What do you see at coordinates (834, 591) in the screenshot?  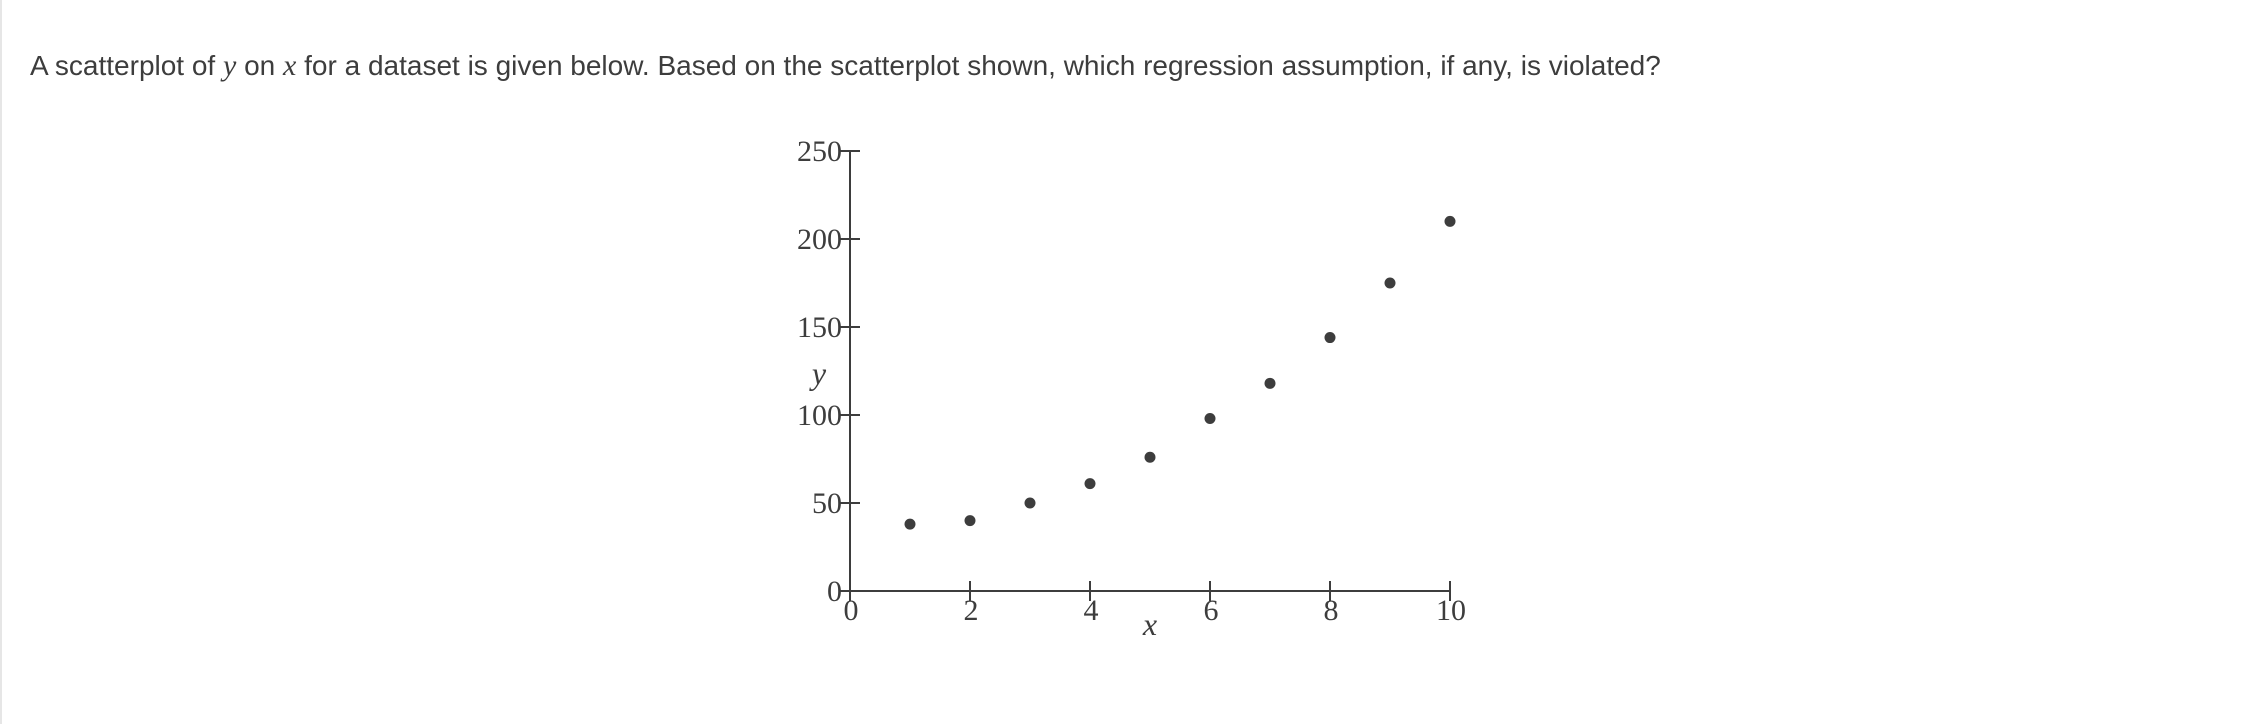 I see `y-tick-label-0: 0` at bounding box center [834, 591].